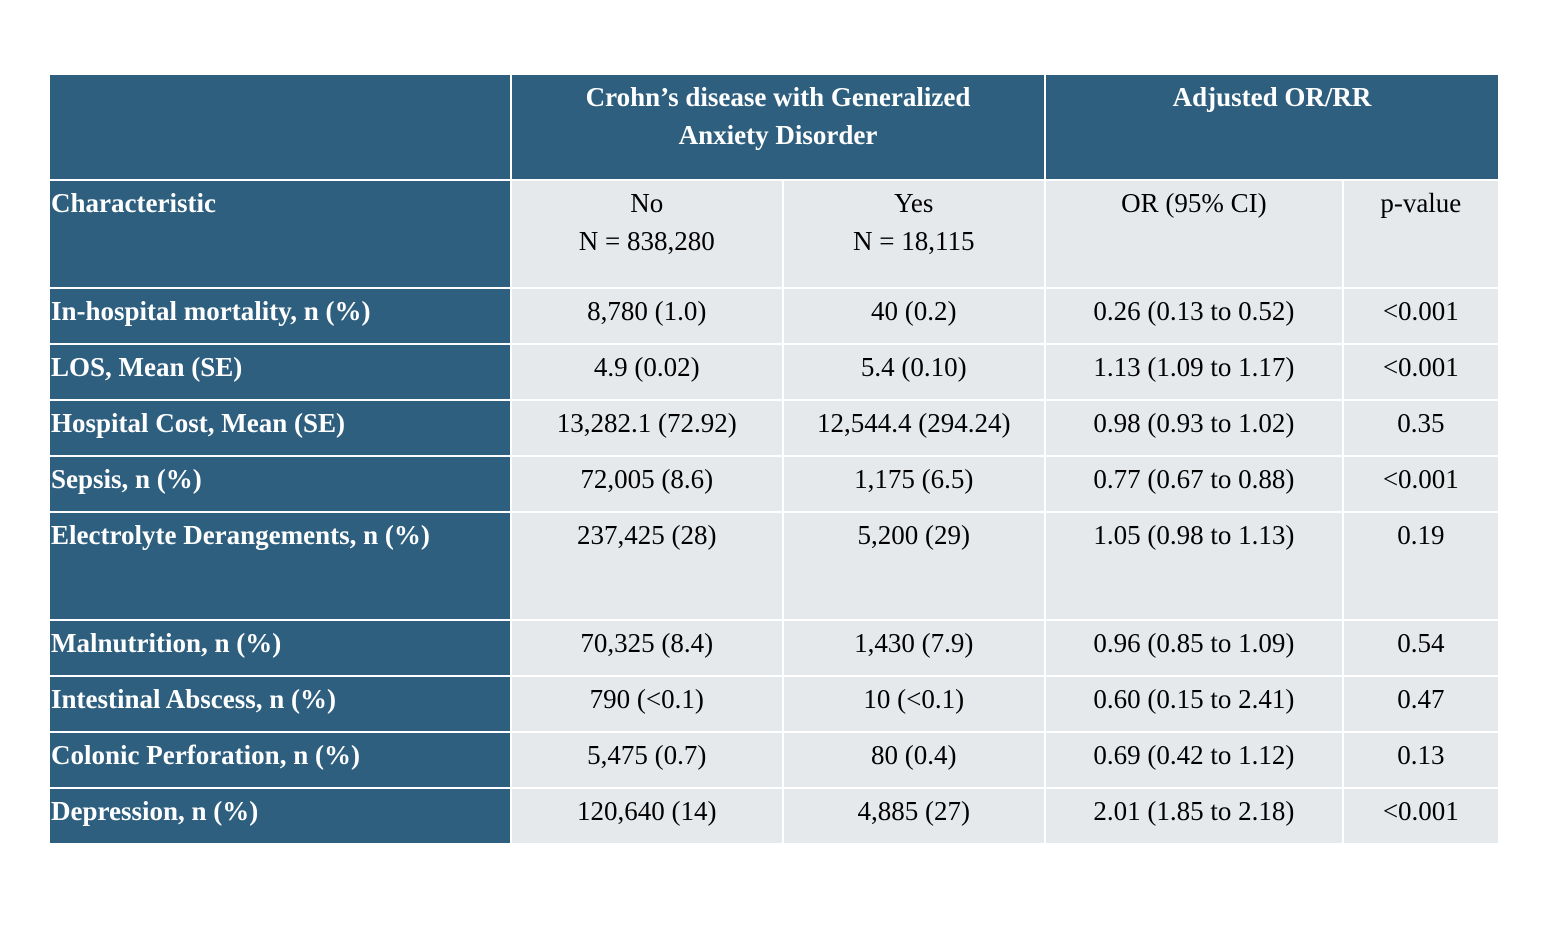 This screenshot has width=1550, height=926. What do you see at coordinates (1194, 316) in the screenshot?
I see `row-or-value: 0.26 (0.13 to 0.52)` at bounding box center [1194, 316].